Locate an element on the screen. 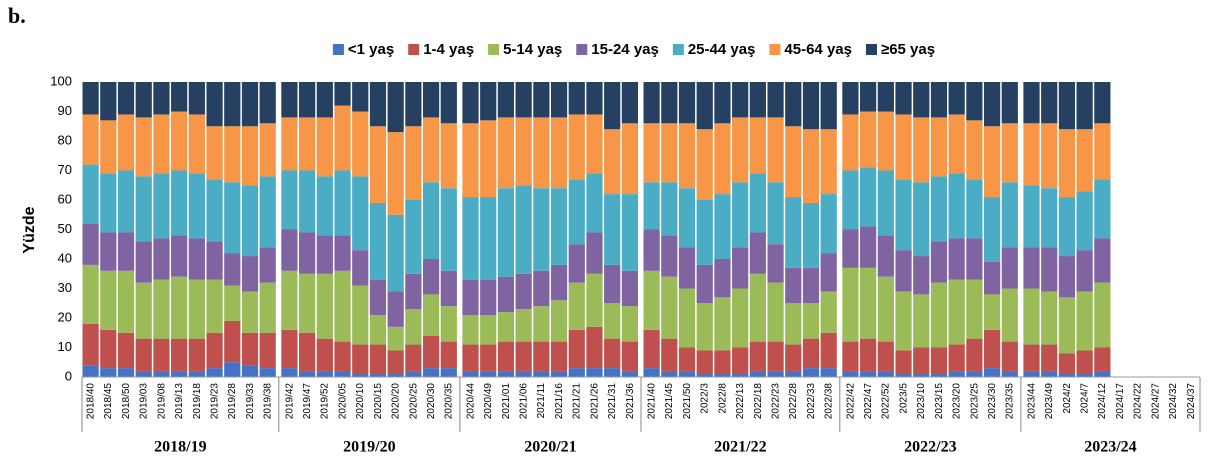 This screenshot has height=463, width=1211. legend-swatch is located at coordinates (338, 49).